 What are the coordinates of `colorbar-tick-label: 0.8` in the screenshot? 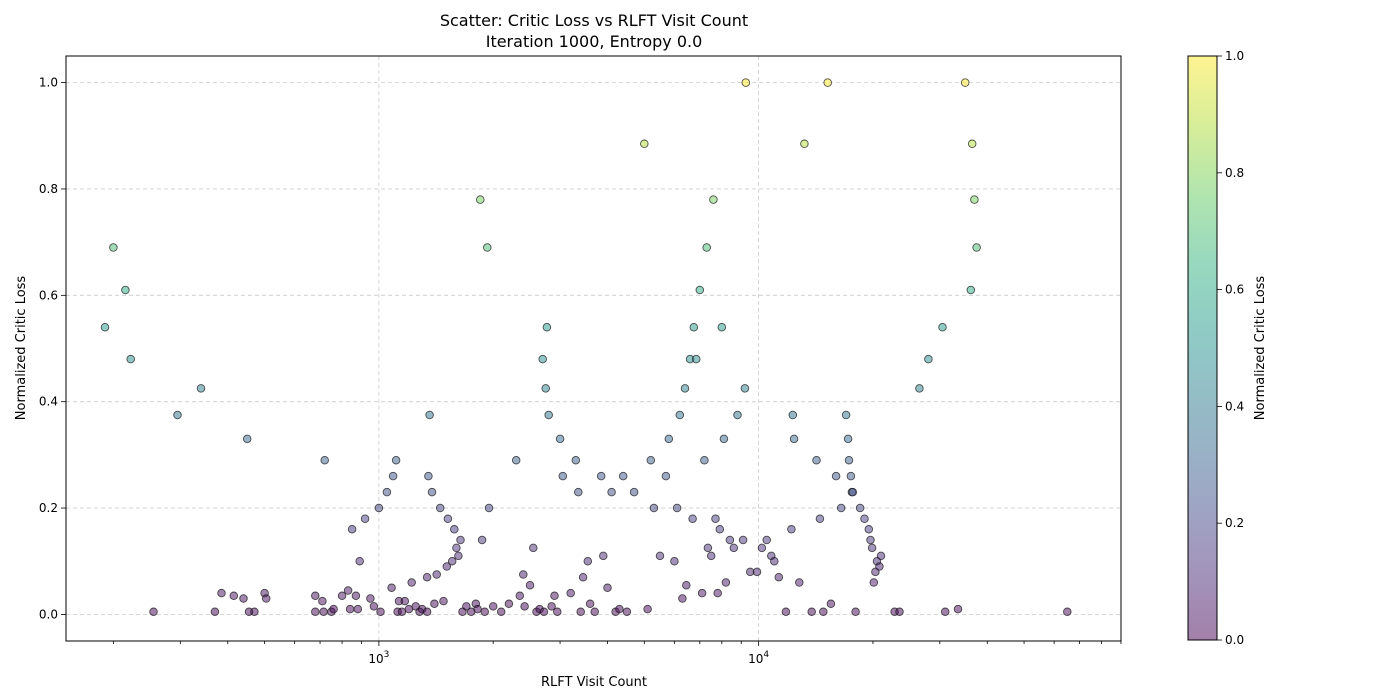 It's located at (1234, 173).